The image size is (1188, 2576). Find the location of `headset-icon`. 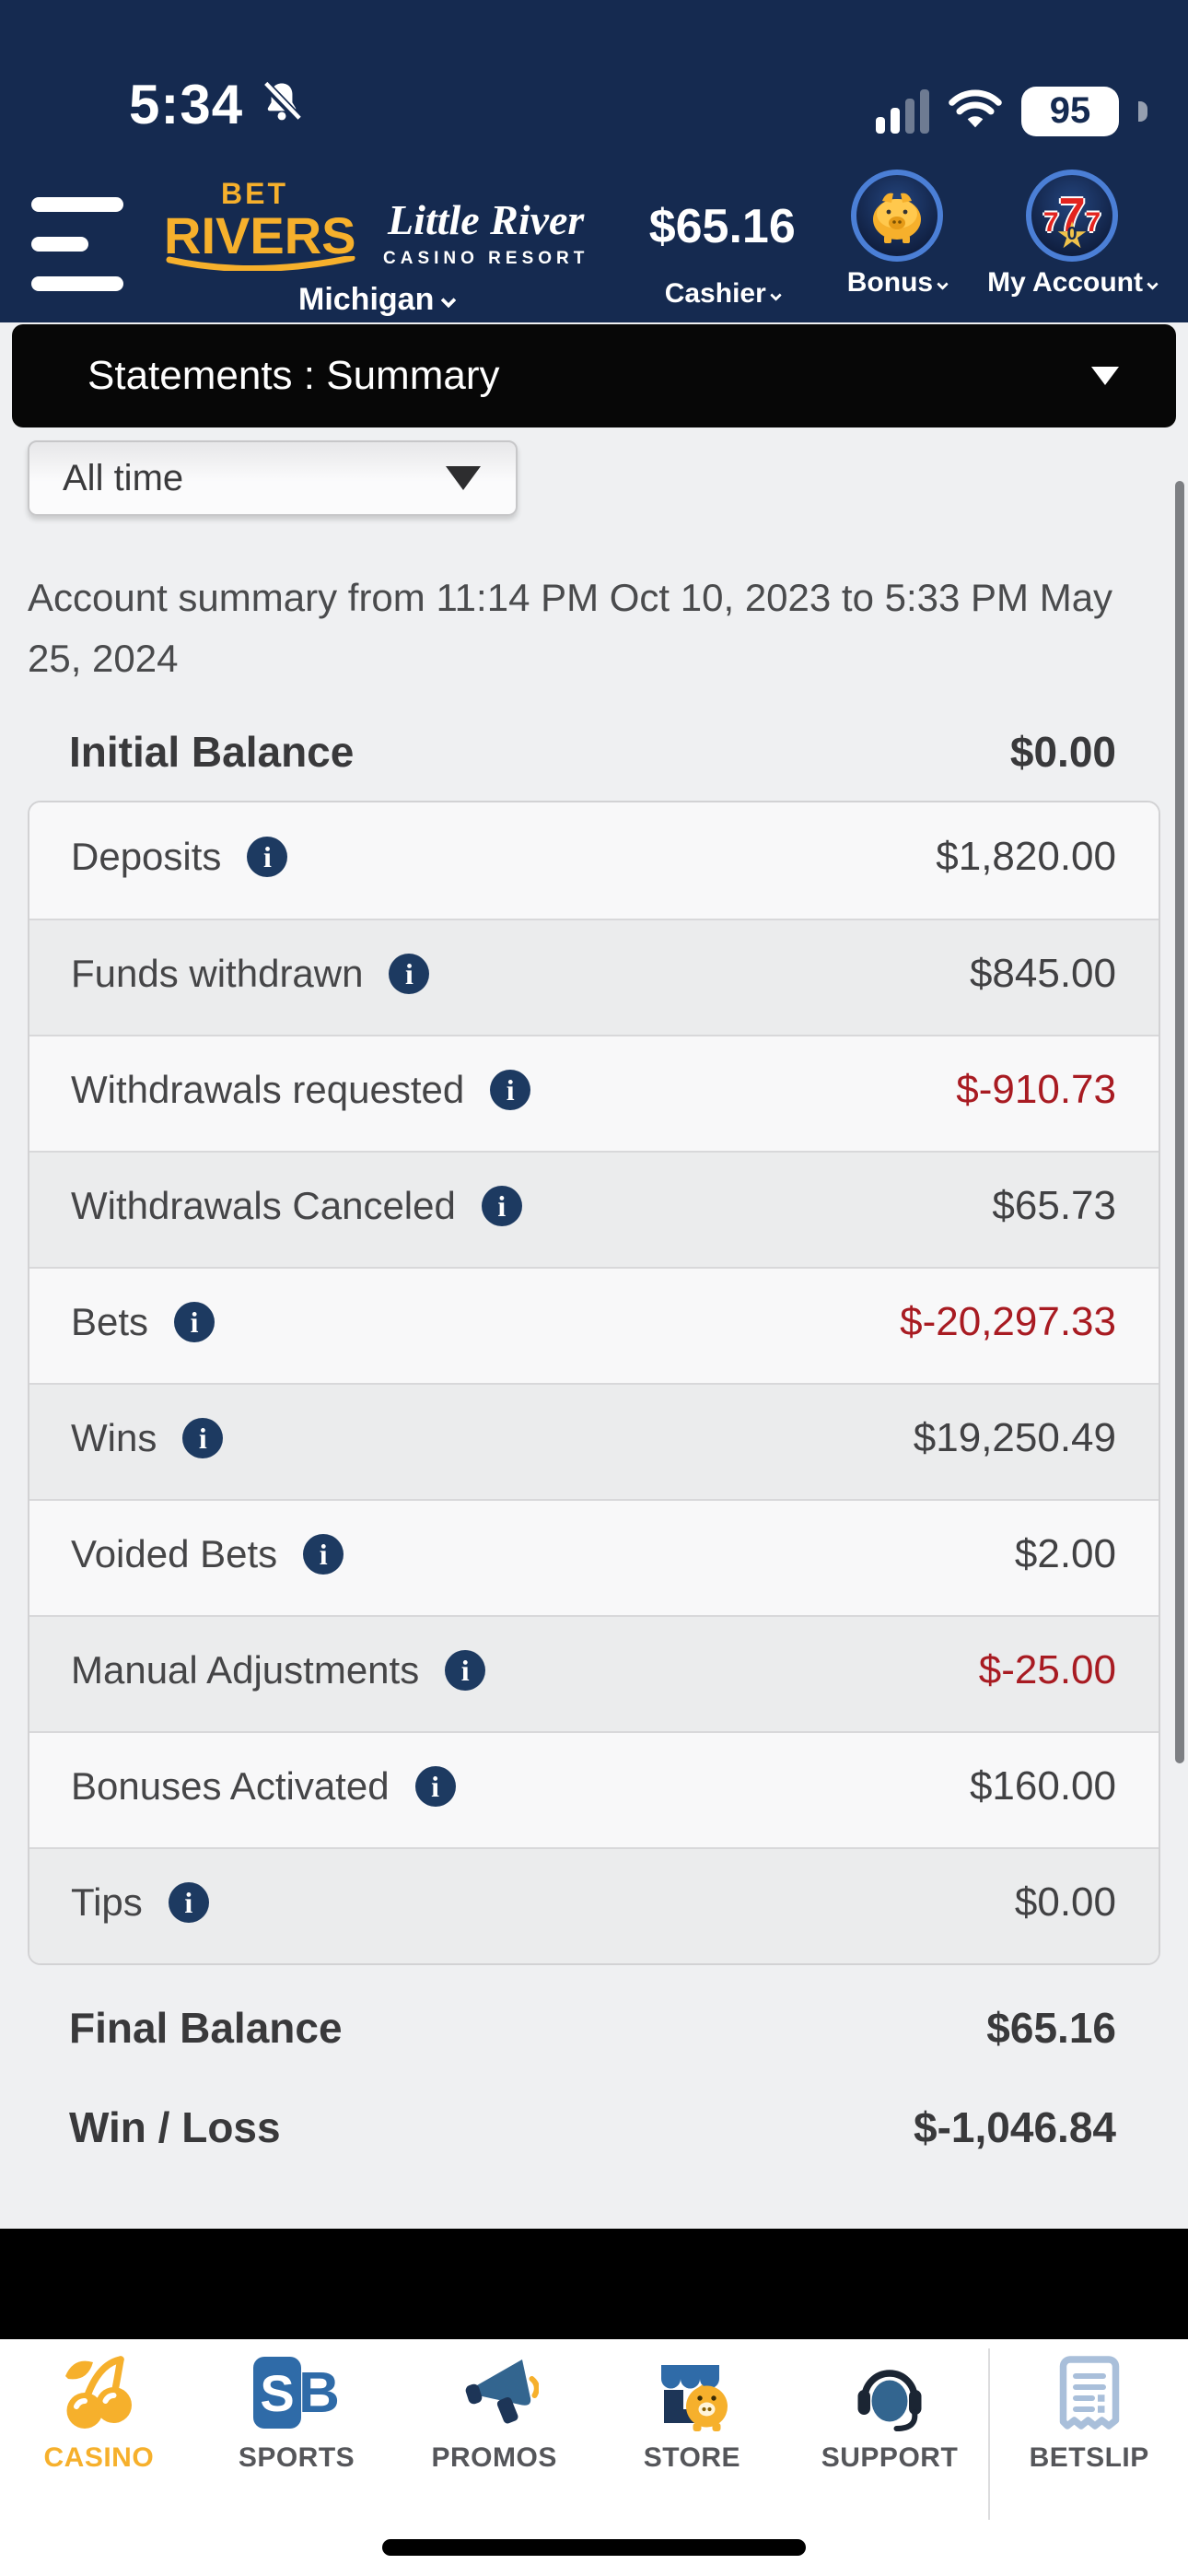

headset-icon is located at coordinates (889, 2393).